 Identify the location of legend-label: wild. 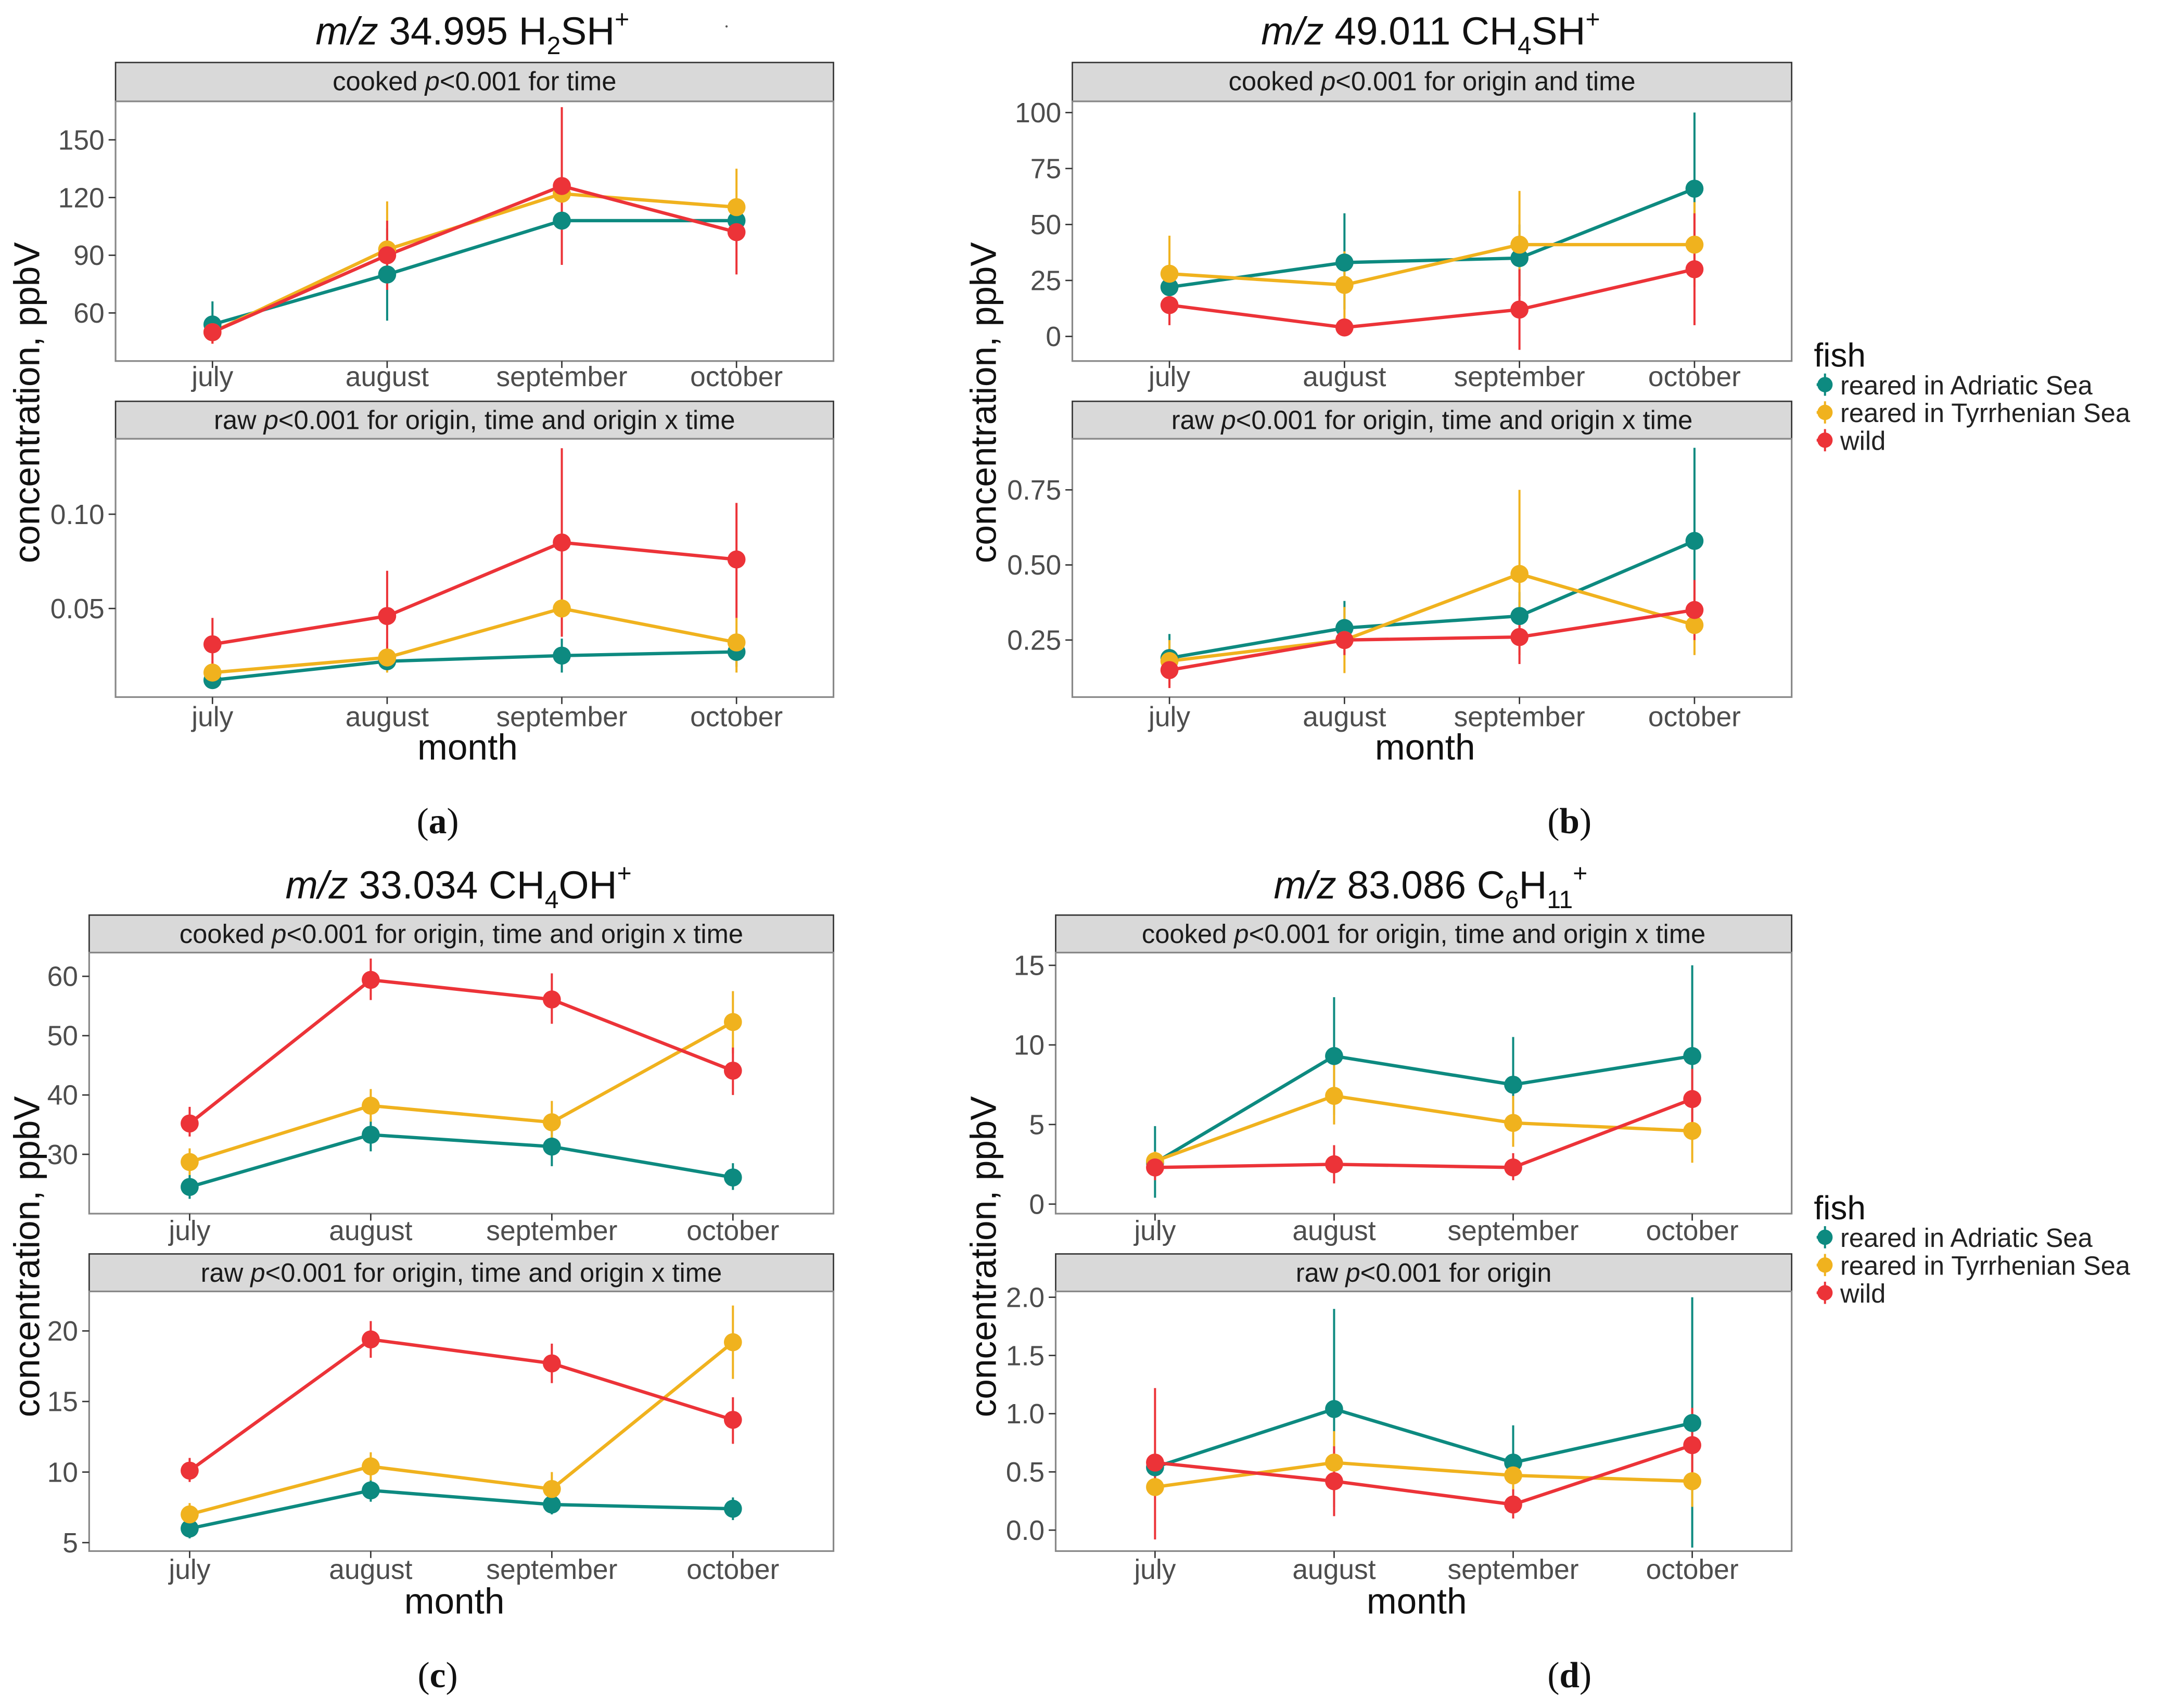
(1863, 1293).